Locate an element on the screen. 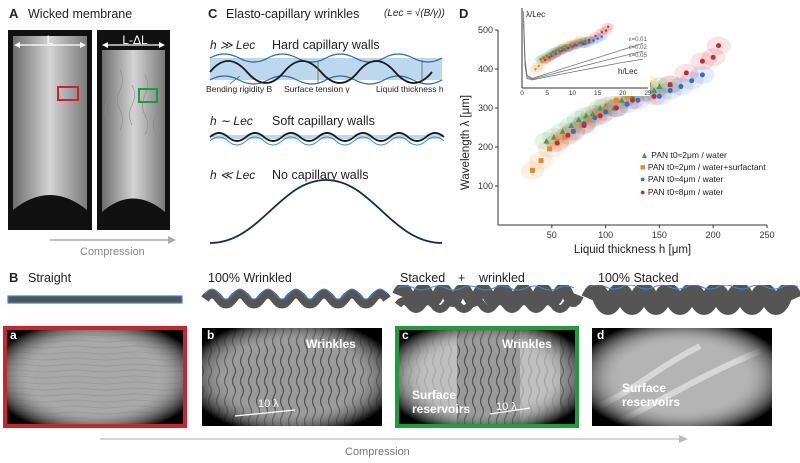  panel-b-schematics is located at coordinates (403, 300).